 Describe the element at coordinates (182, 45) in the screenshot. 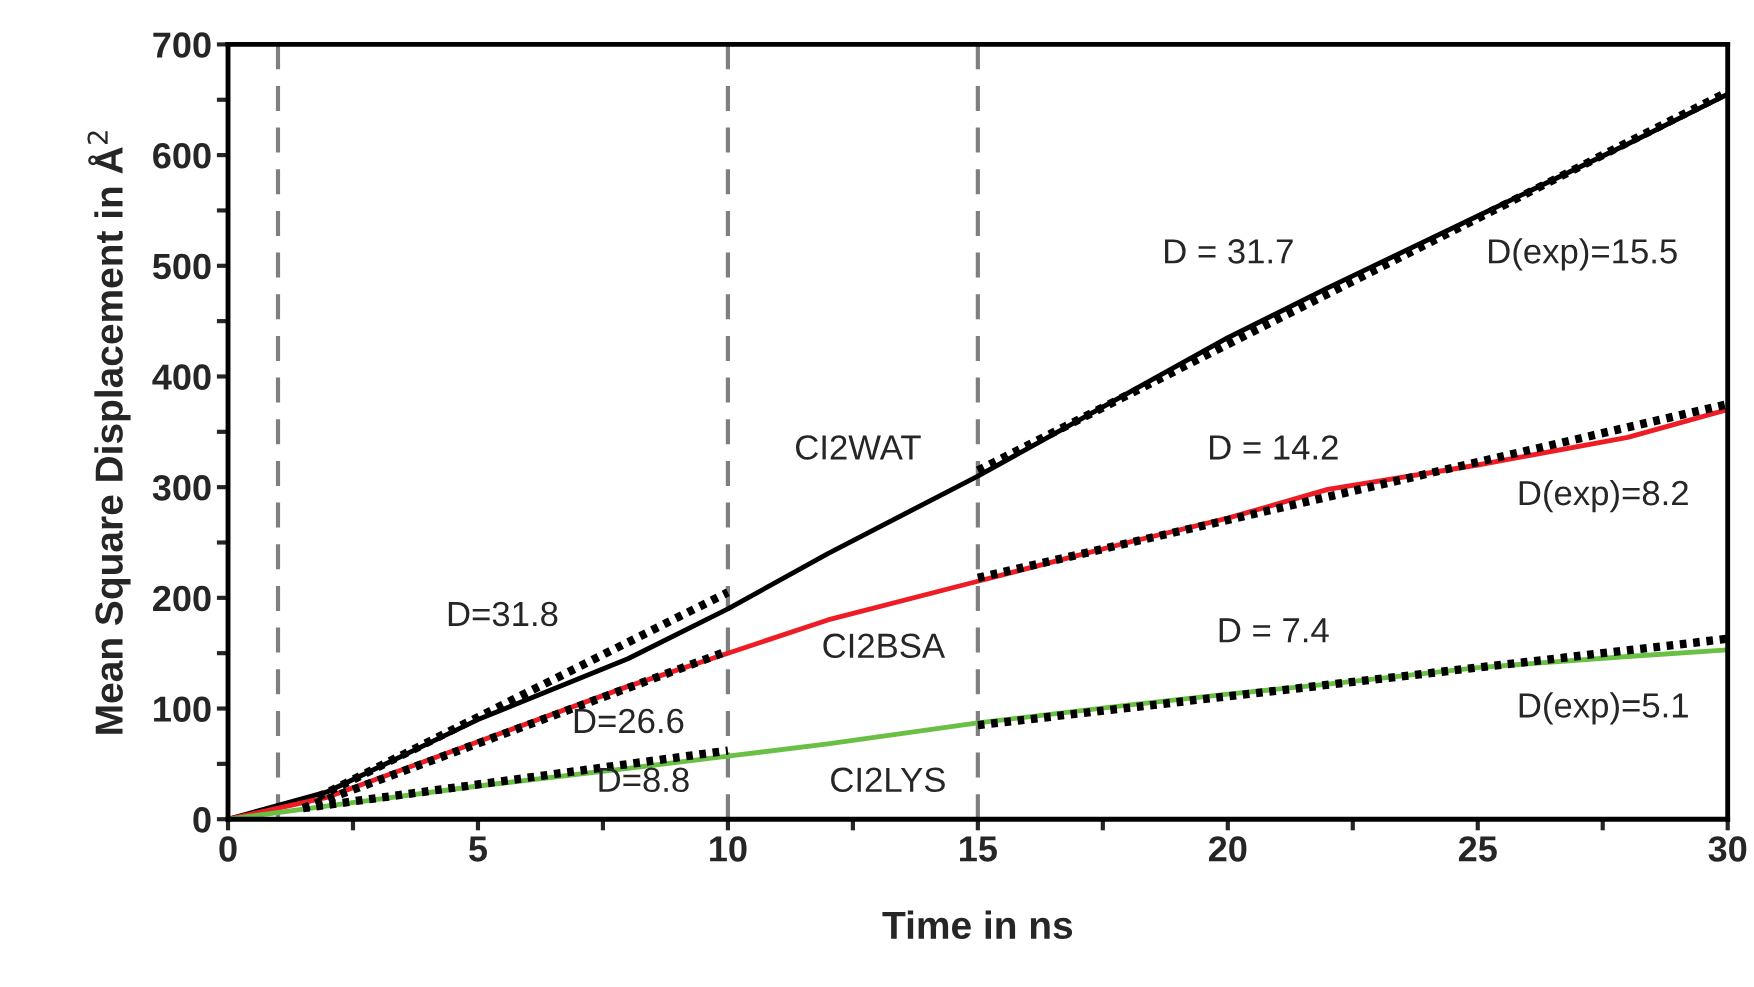

I see `y-tick-label: 700` at that location.